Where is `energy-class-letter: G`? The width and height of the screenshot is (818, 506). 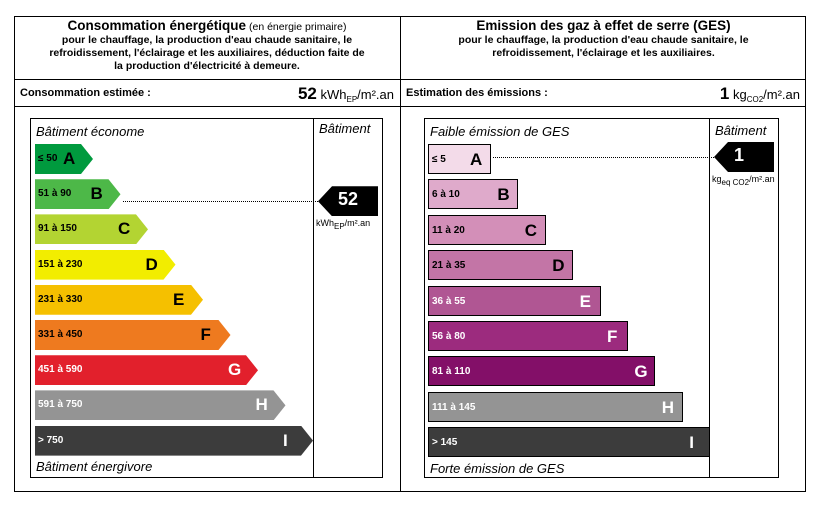 energy-class-letter: G is located at coordinates (235, 370).